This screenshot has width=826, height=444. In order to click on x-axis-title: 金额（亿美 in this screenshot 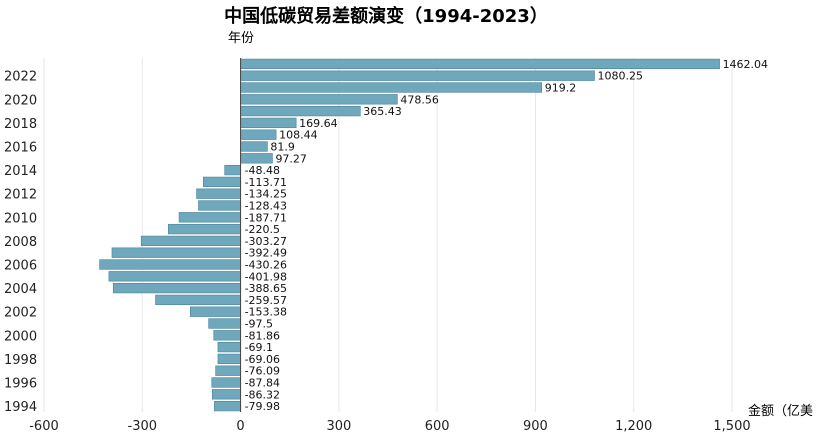, I will do `click(780, 411)`.